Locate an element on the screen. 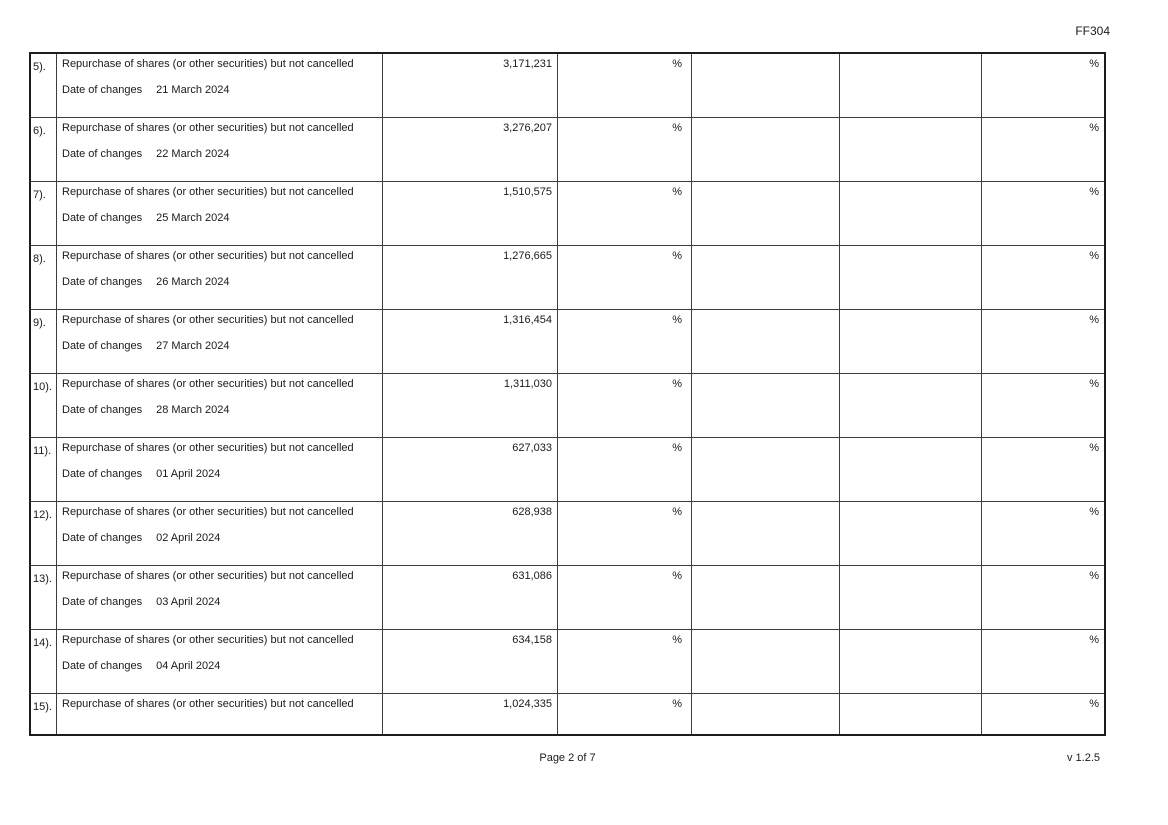 The image size is (1168, 825). date-of-changes-value: 26 March 2024 is located at coordinates (193, 282).